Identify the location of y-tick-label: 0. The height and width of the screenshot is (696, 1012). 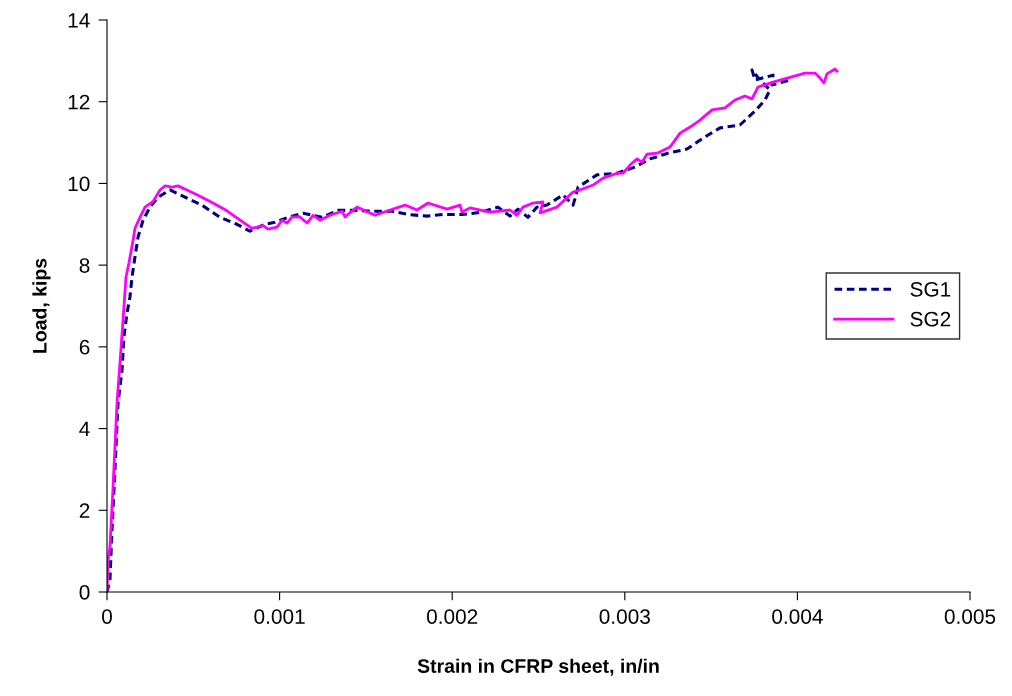
(84, 592).